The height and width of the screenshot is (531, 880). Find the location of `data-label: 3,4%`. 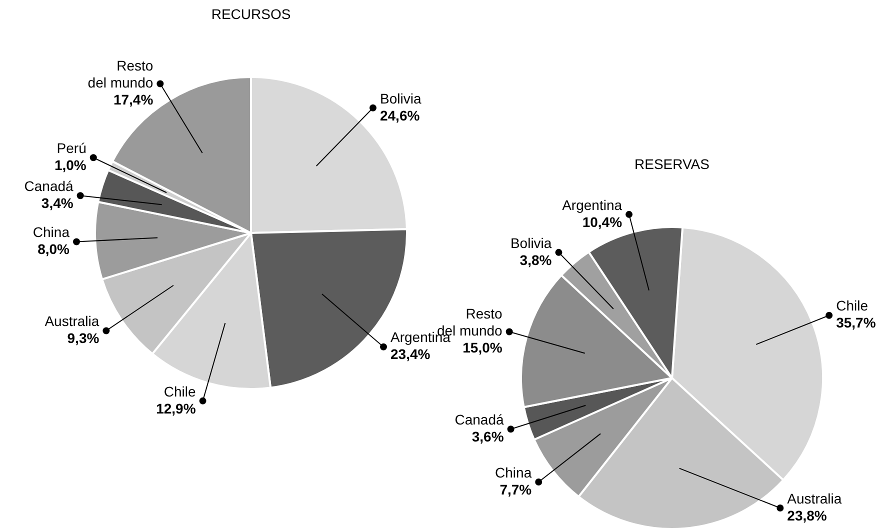

data-label: 3,4% is located at coordinates (57, 202).